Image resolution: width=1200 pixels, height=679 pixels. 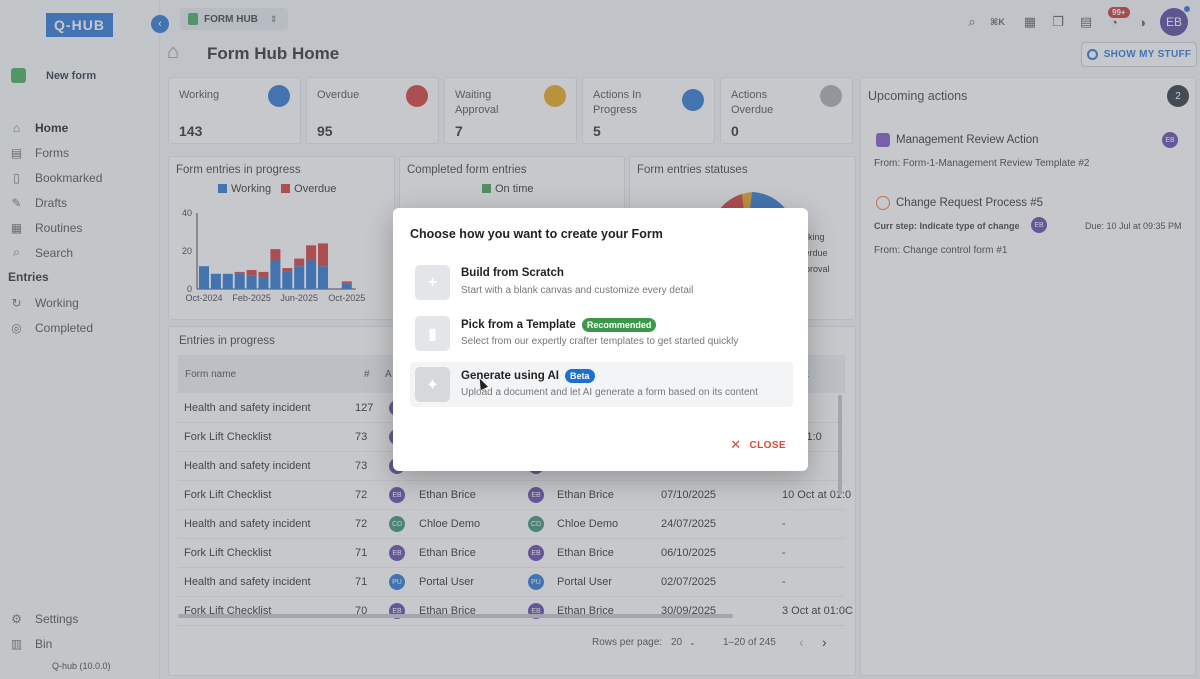 What do you see at coordinates (16, 152) in the screenshot?
I see `forms-icon: ▤` at bounding box center [16, 152].